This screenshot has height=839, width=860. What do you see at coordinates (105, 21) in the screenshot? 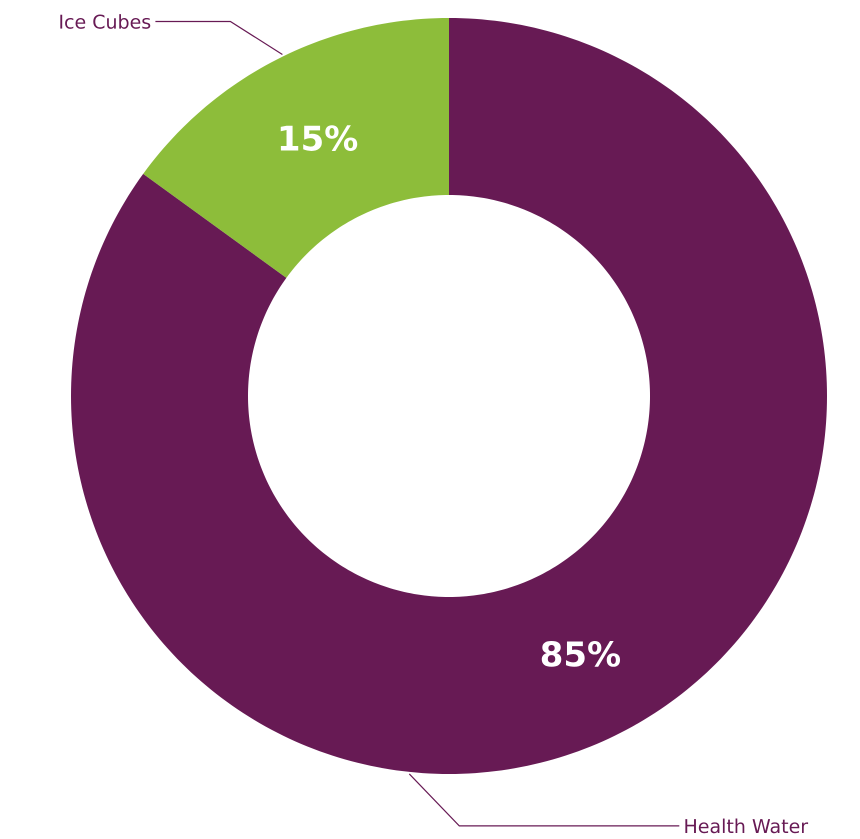
I see `slice-label: Ice Cubes` at bounding box center [105, 21].